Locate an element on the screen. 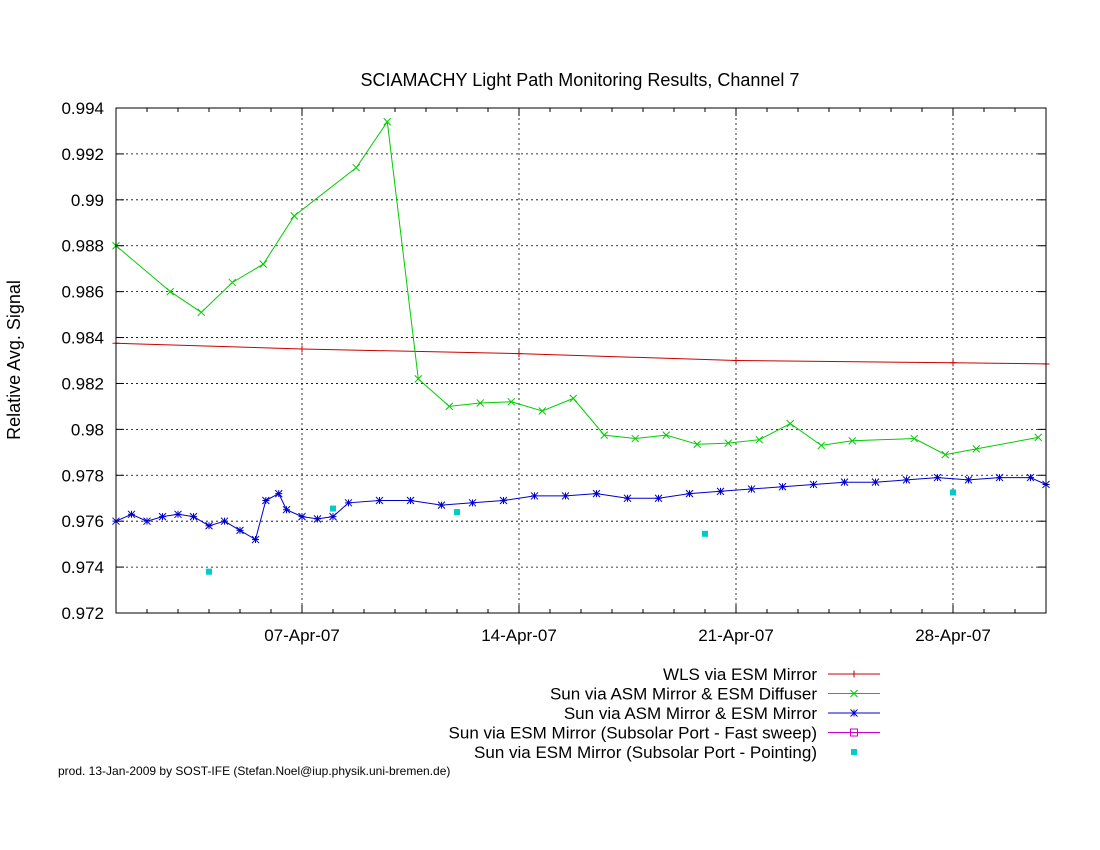 This screenshot has width=1100, height=850. legend-label: Sun via ASM Mirror & ESM Diffuser is located at coordinates (683, 694).